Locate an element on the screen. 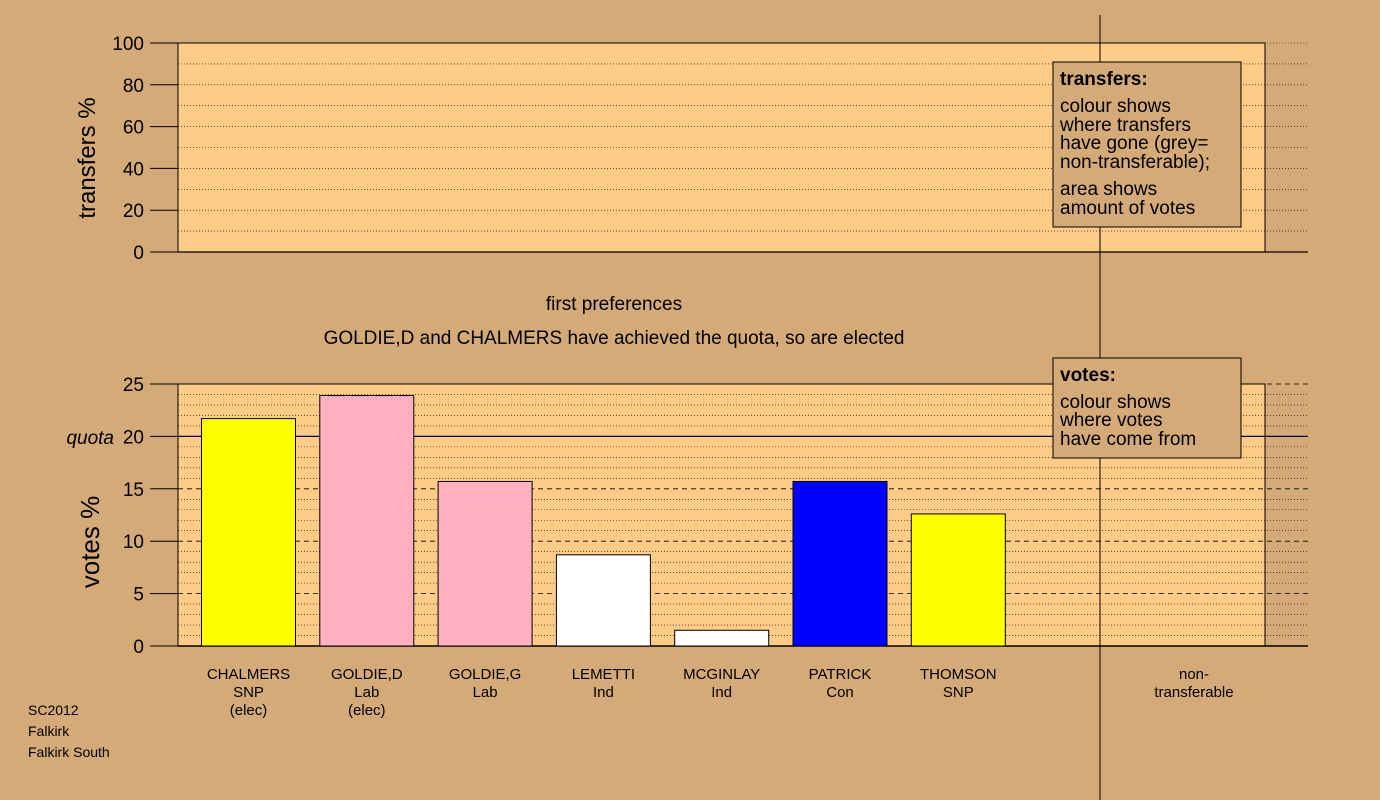  votes-legend-line: where votes is located at coordinates (1110, 420).